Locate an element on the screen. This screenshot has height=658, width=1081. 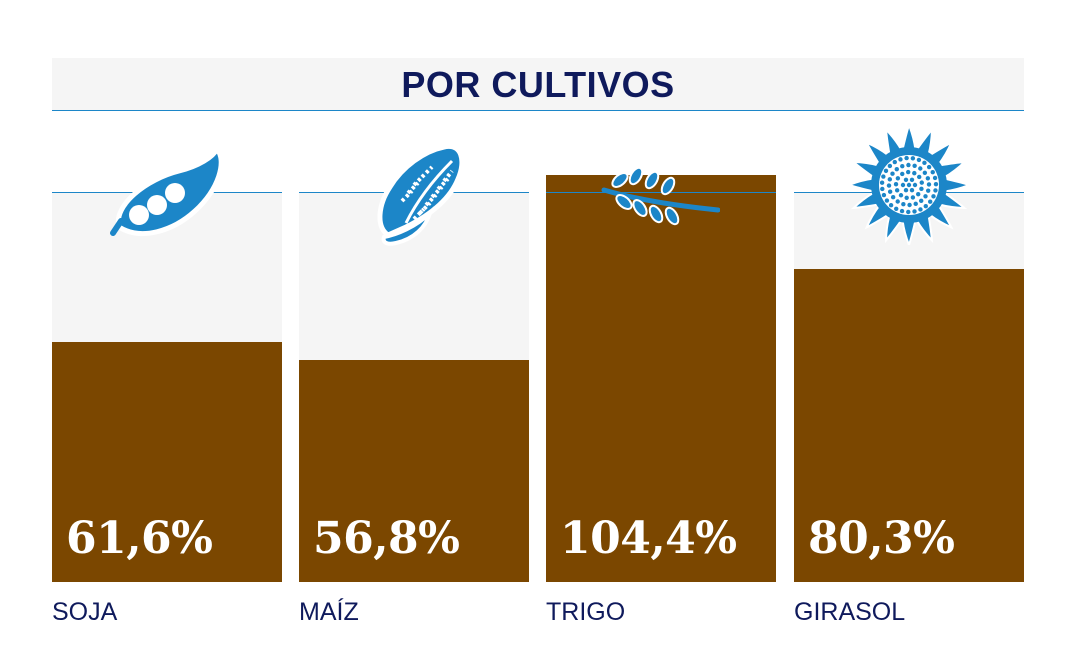
category-label: MAÍZ is located at coordinates (329, 612).